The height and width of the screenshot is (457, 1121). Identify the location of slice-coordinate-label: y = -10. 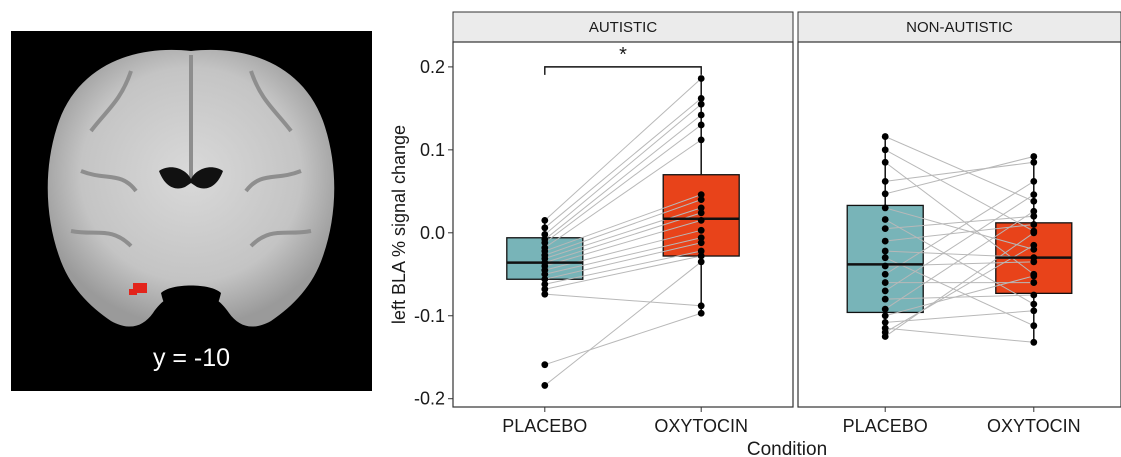
(191, 358).